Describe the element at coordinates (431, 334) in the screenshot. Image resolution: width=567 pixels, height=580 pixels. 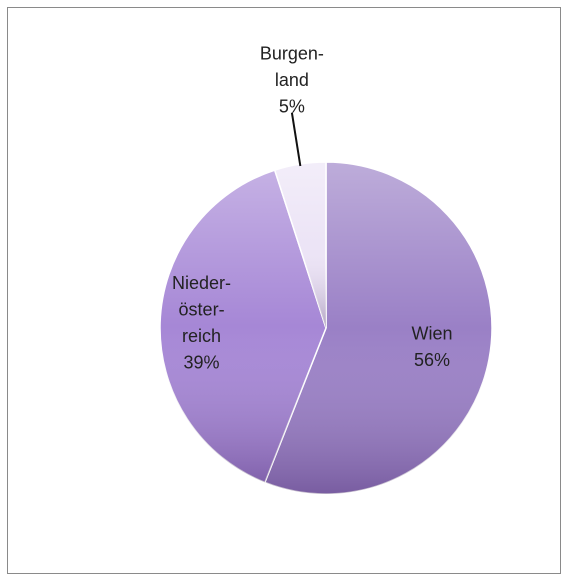
I see `slice-label: Wien` at that location.